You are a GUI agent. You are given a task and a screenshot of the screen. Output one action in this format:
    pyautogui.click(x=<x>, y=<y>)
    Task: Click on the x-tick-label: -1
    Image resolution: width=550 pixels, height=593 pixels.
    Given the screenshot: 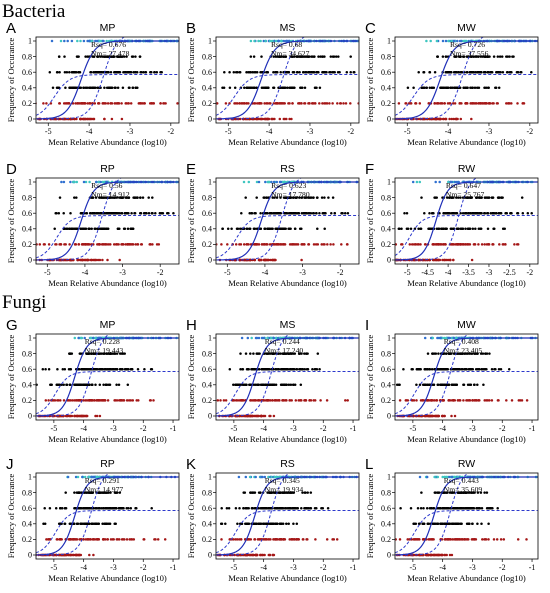 What is the action you would take?
    pyautogui.click(x=173, y=567)
    